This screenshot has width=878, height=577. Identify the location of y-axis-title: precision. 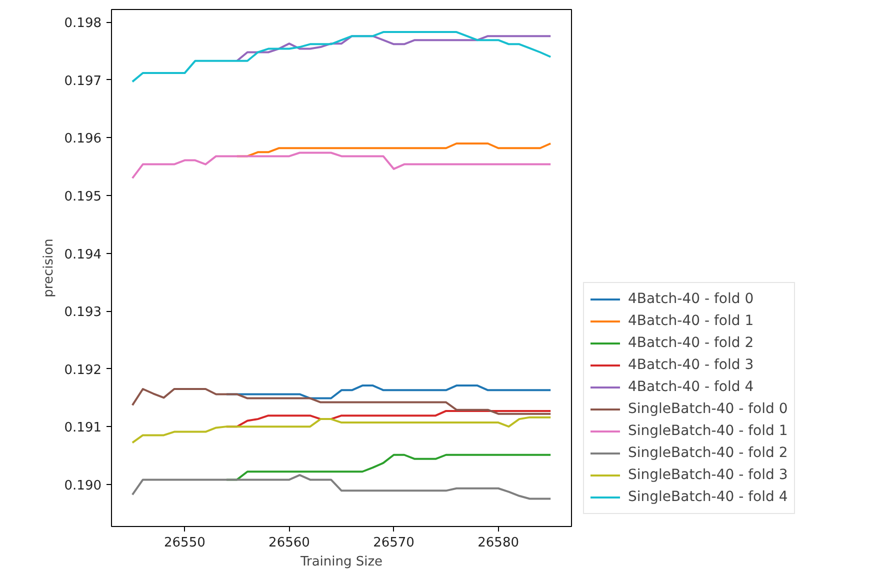
(48, 268).